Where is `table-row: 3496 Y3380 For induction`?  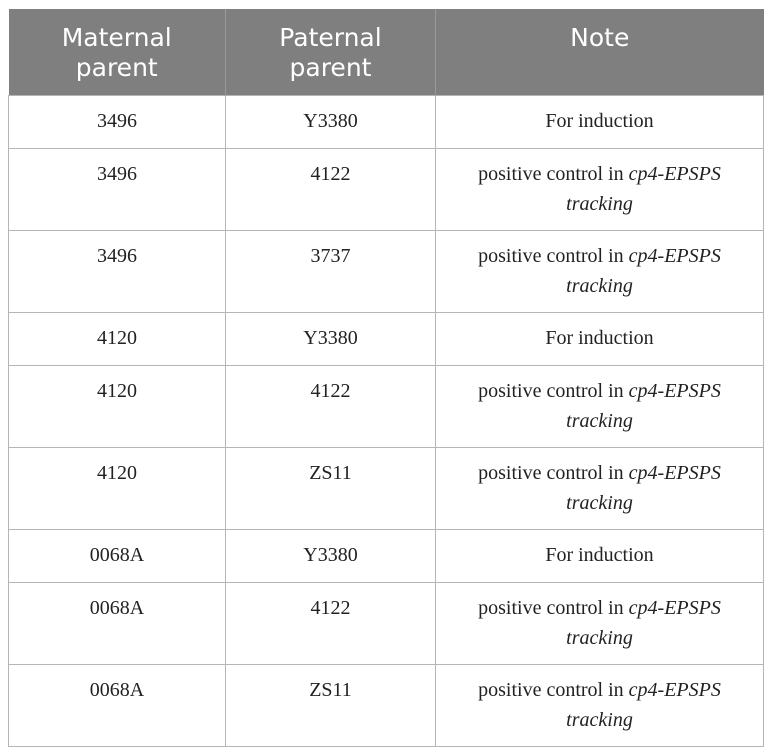
table-row: 3496 Y3380 For induction is located at coordinates (386, 121).